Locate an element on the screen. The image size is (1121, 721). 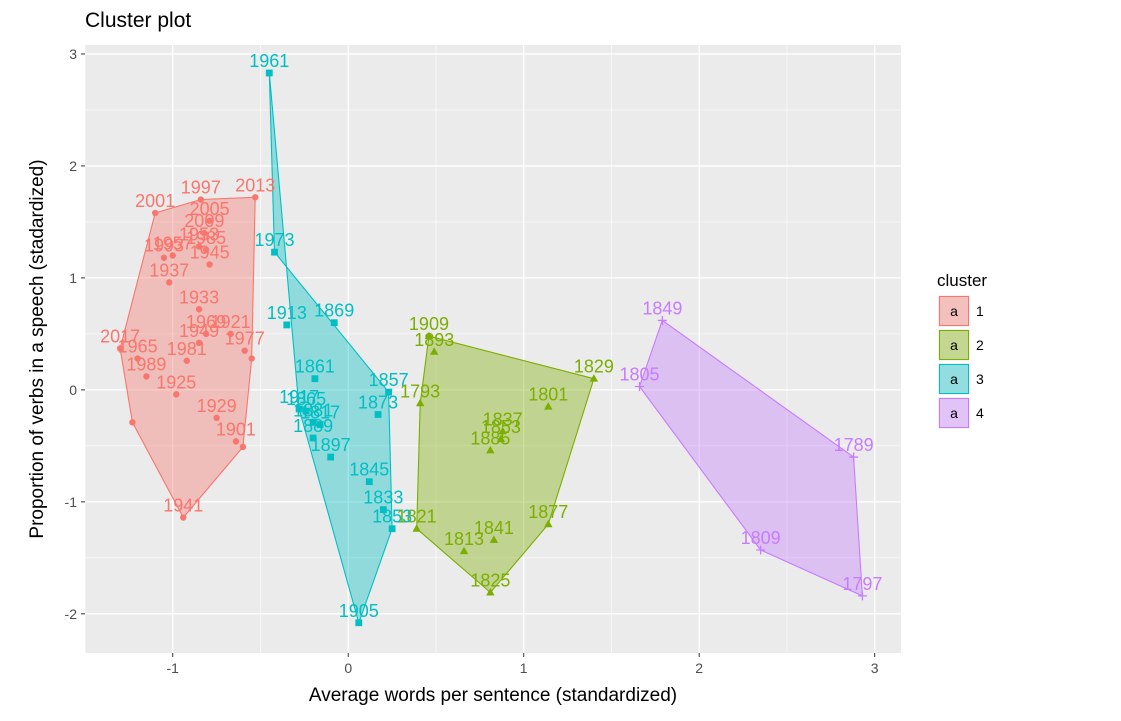
point-label: 1805 is located at coordinates (640, 375).